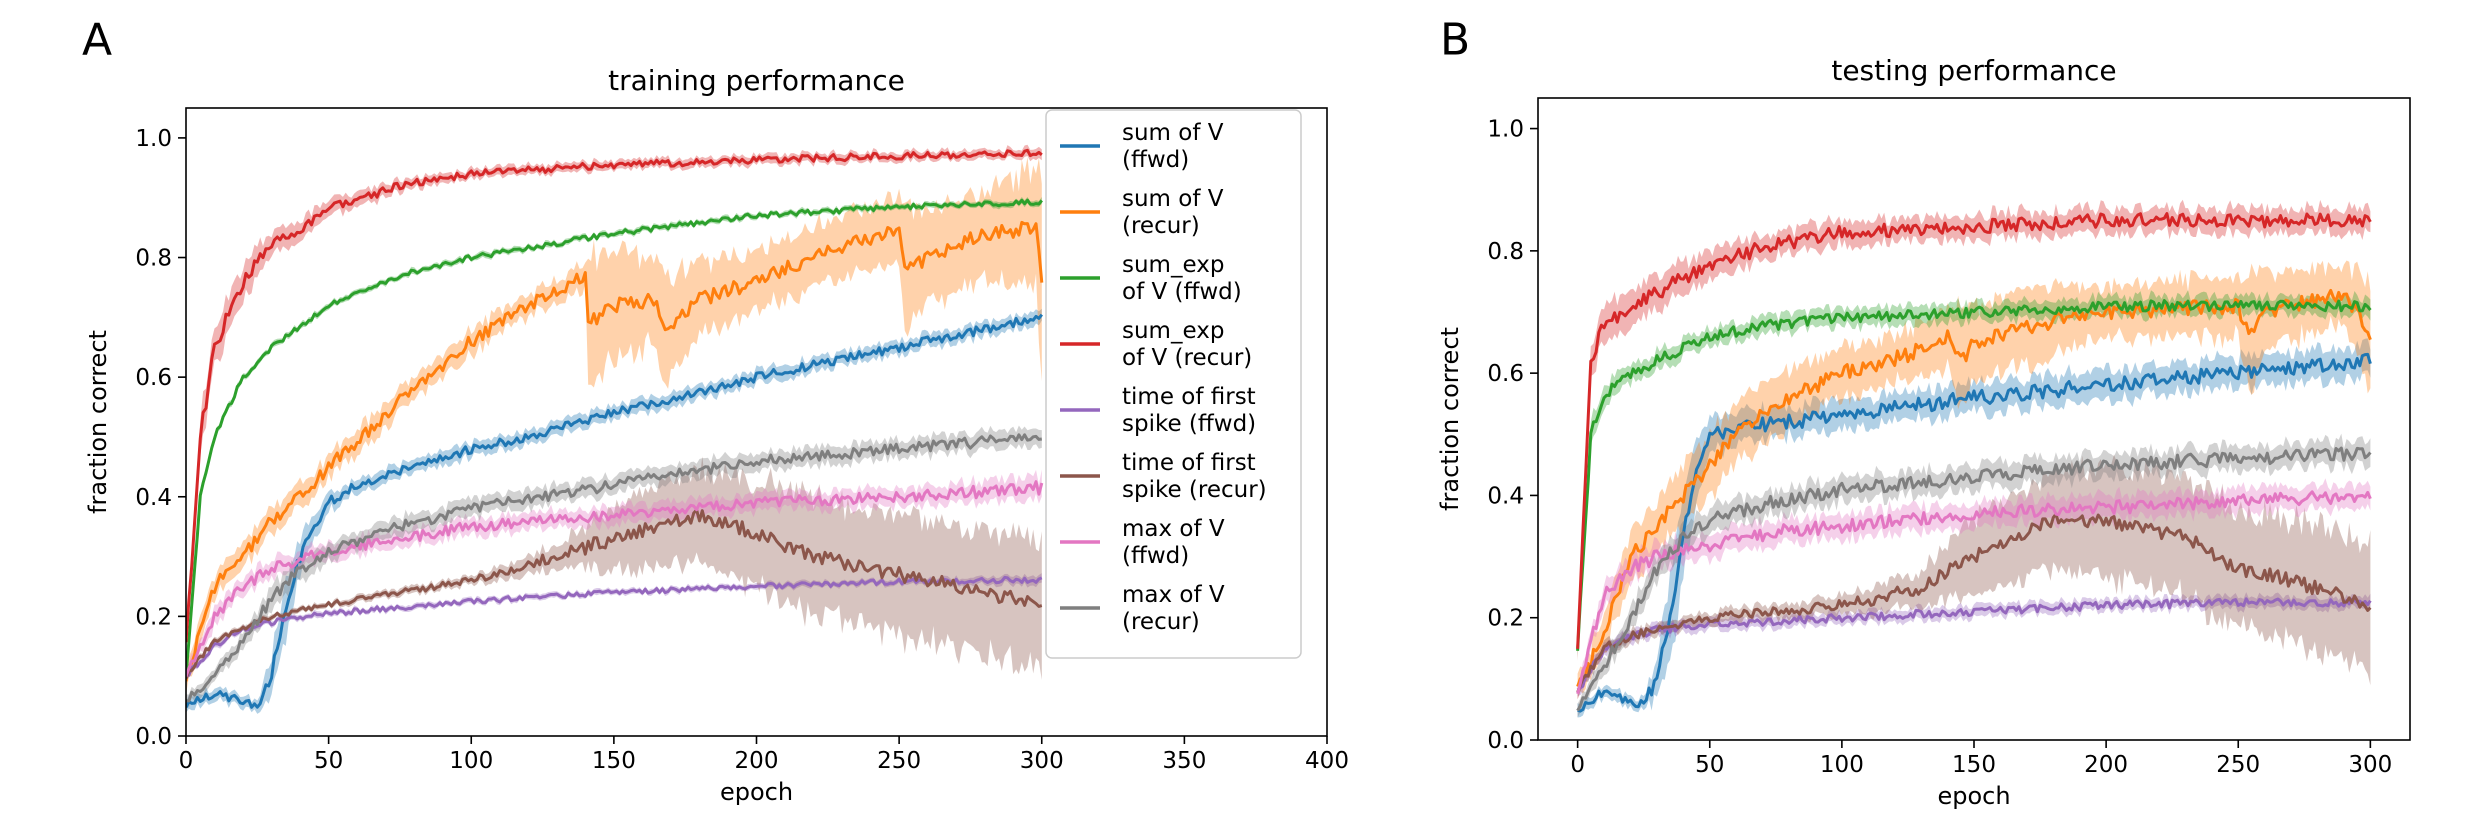  Describe the element at coordinates (1194, 490) in the screenshot. I see `legend-entry-label: spike (recur)` at that location.